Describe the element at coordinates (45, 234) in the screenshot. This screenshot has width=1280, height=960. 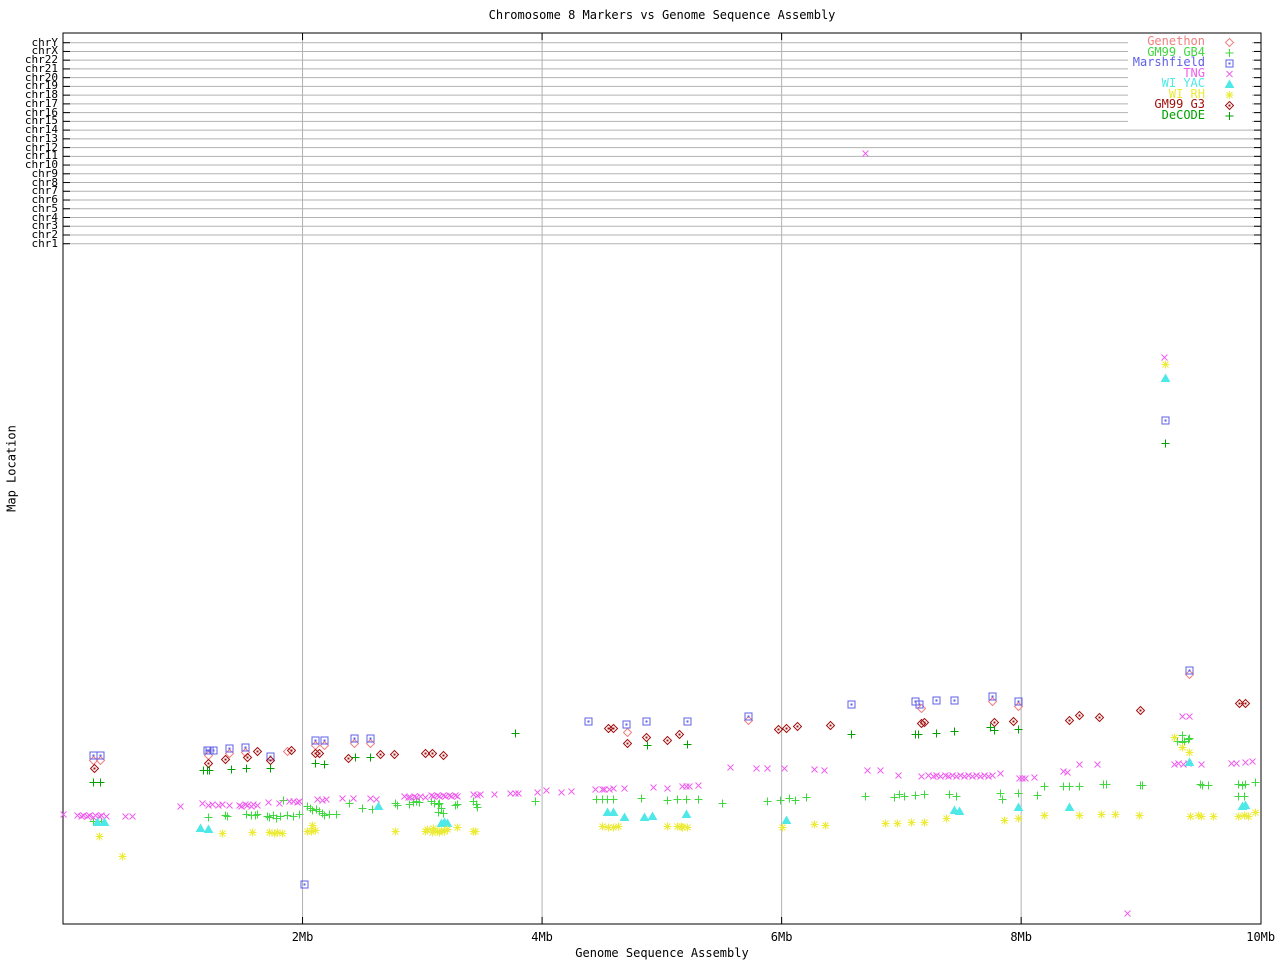
I see `y-tick-label-chr2: chr2` at that location.